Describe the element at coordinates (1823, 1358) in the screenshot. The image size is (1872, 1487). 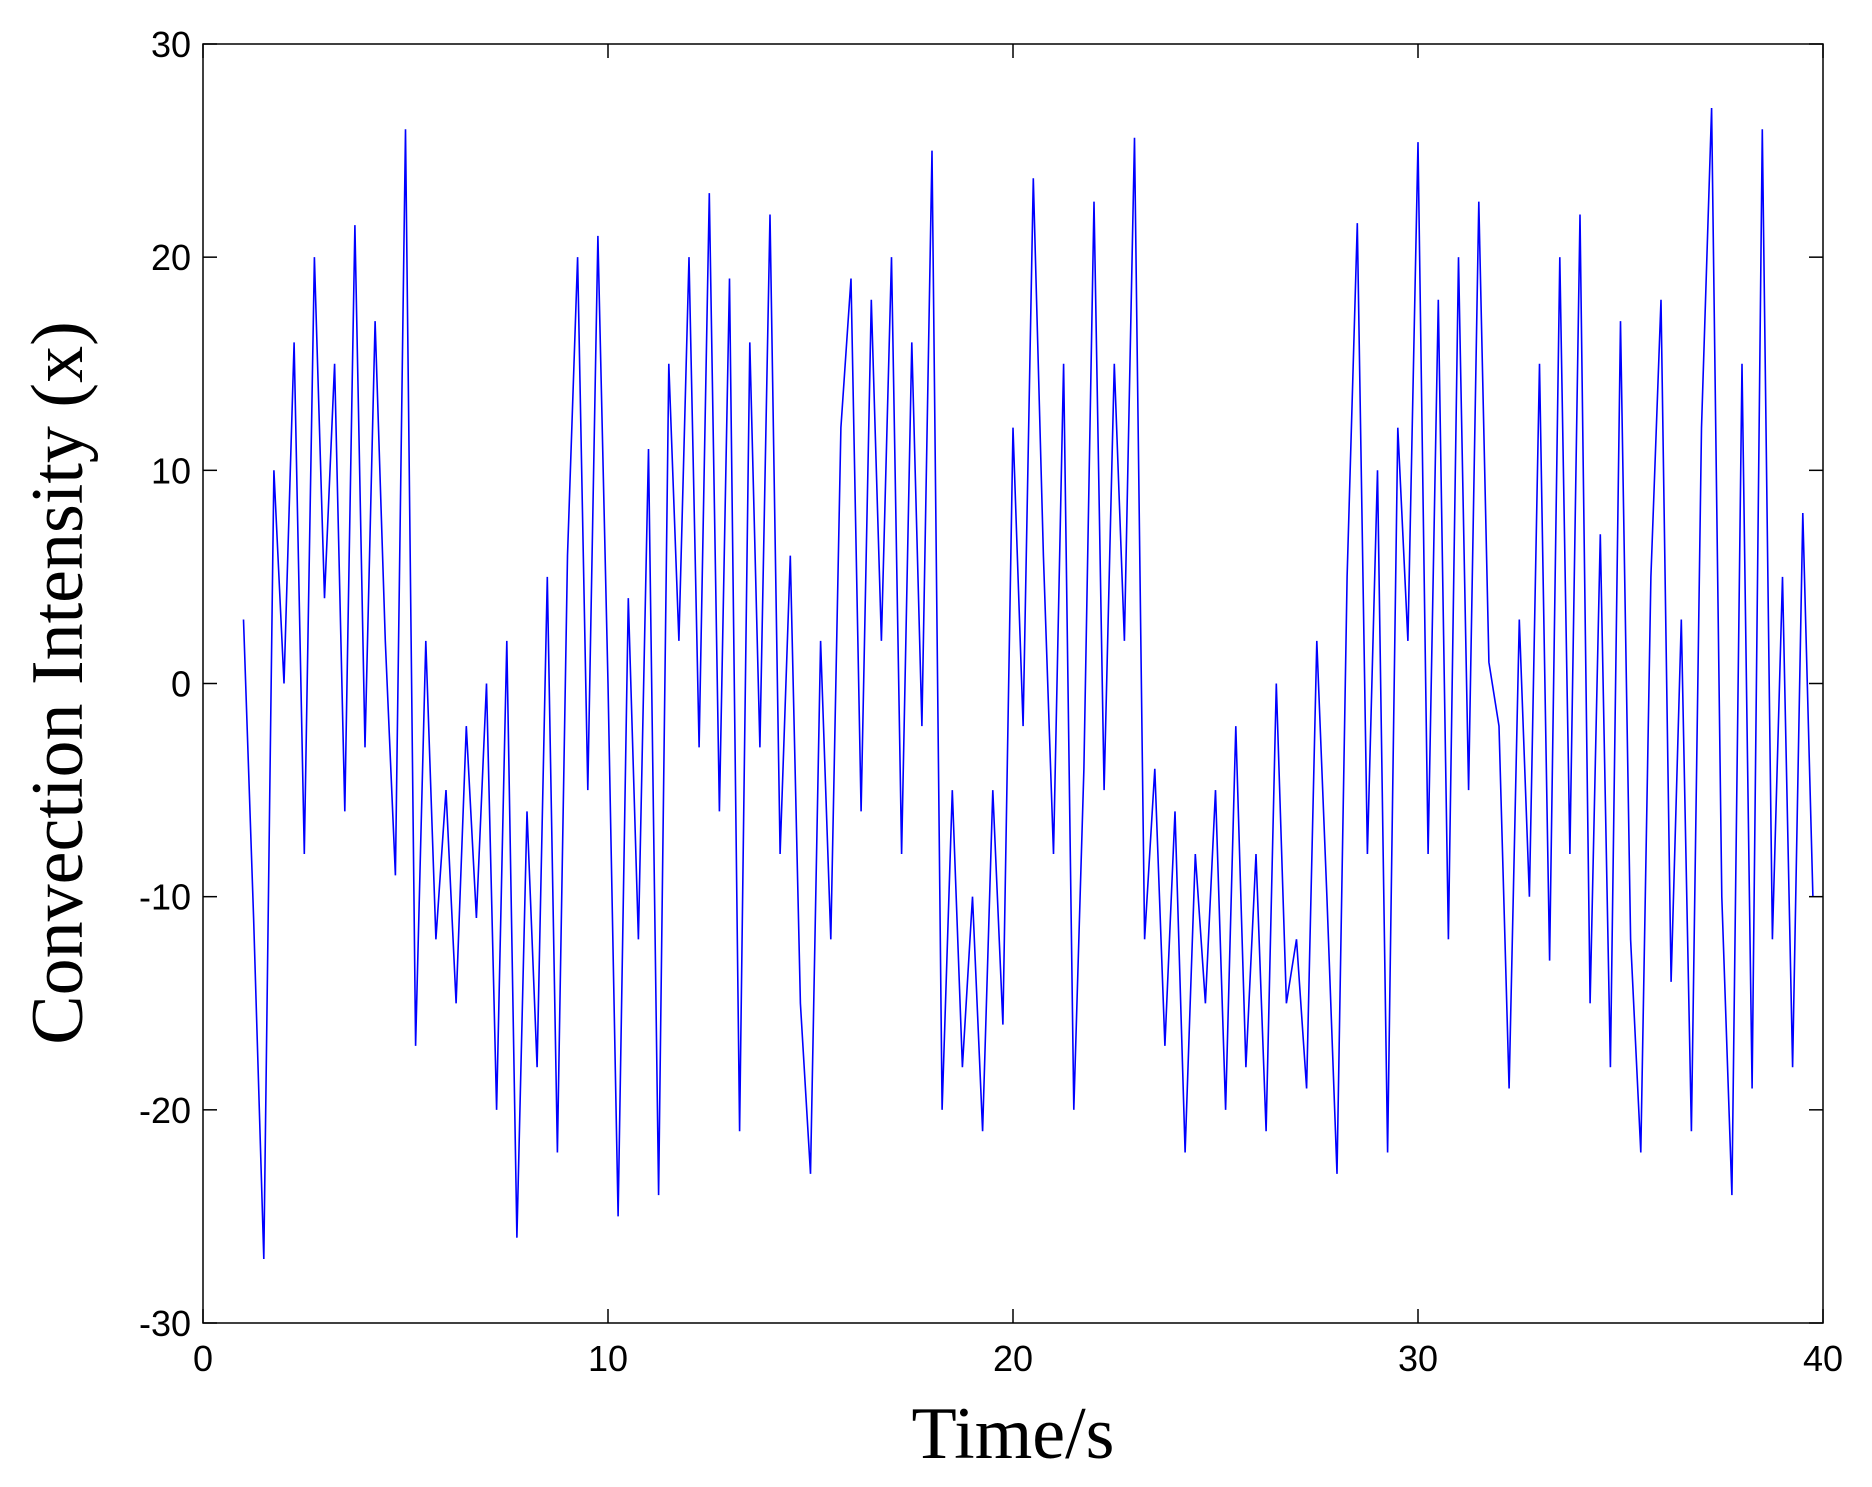
I see `x-tick-label: 40` at that location.